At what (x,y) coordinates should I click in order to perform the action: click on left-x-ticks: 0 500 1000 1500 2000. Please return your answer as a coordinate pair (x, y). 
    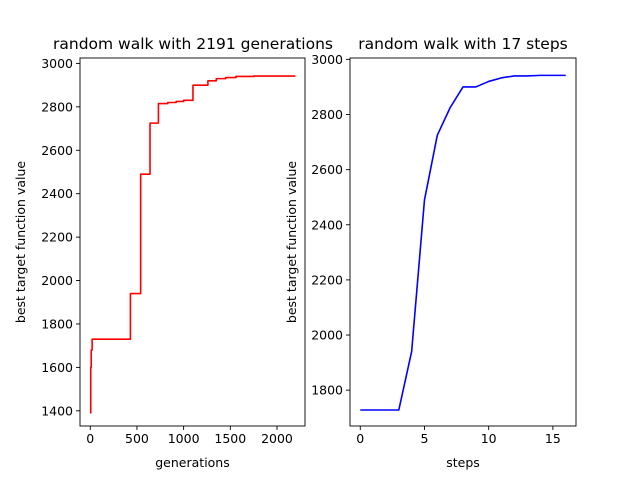
    Looking at the image, I should click on (189, 436).